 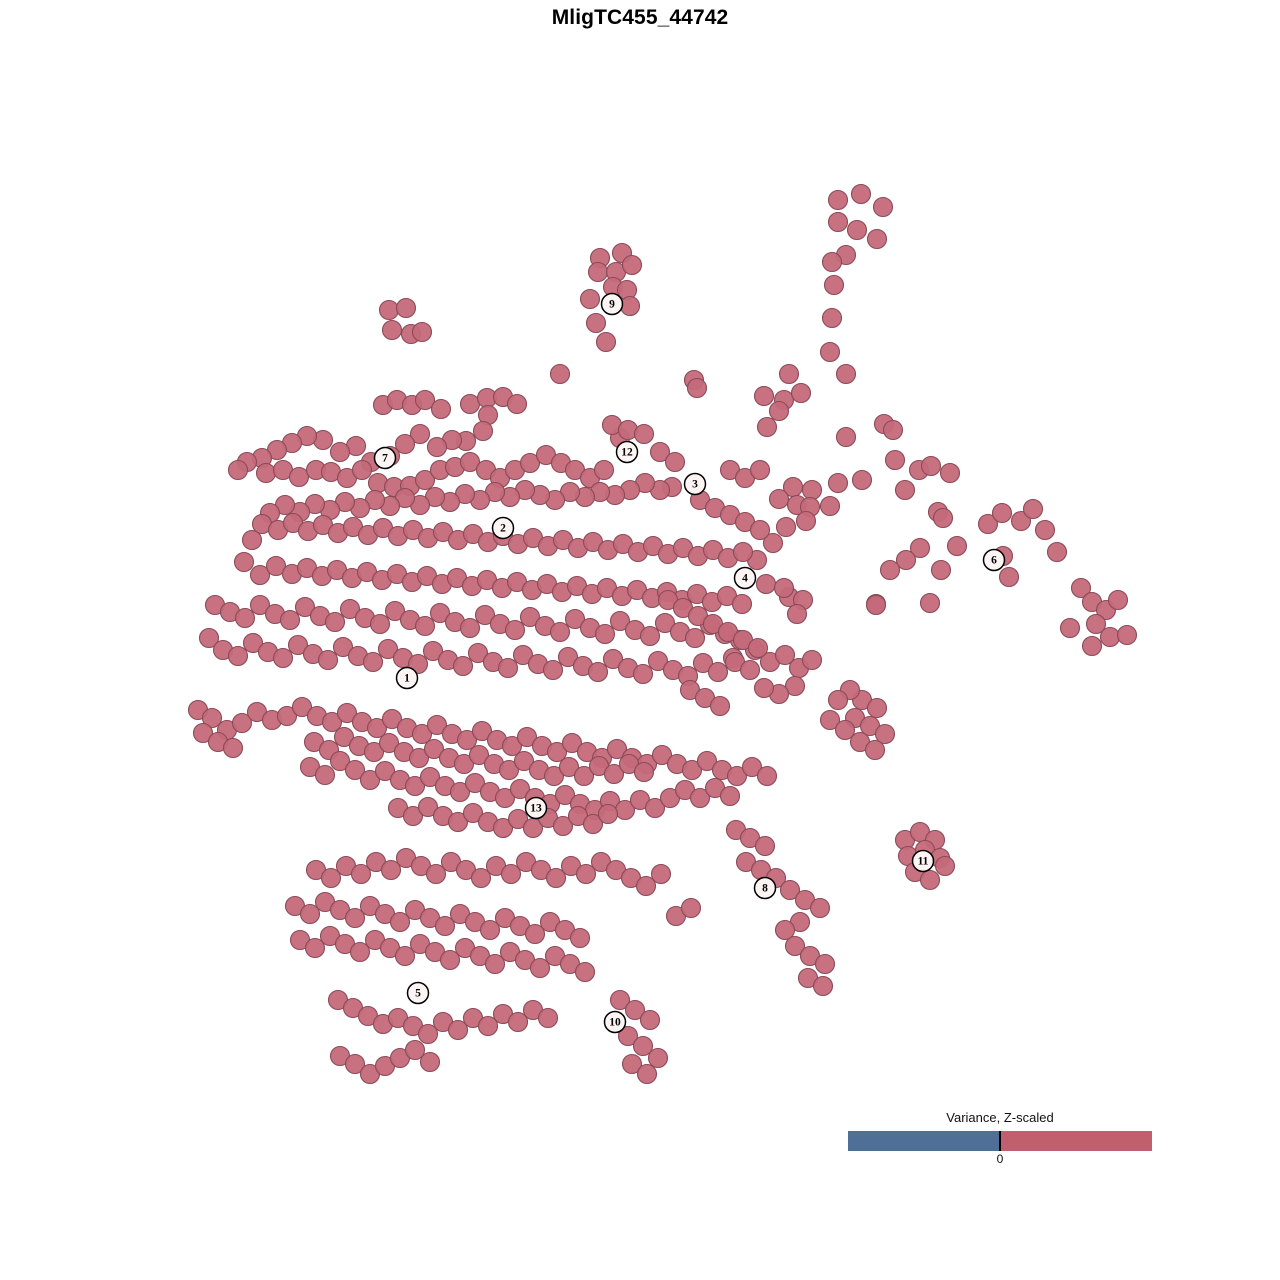 I want to click on labeled-node: 9, so click(x=612, y=304).